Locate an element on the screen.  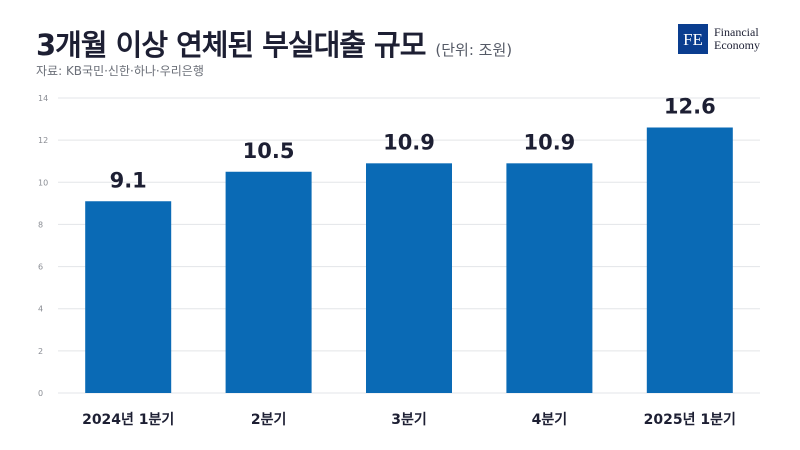
y-tick-label: 2 is located at coordinates (40, 351).